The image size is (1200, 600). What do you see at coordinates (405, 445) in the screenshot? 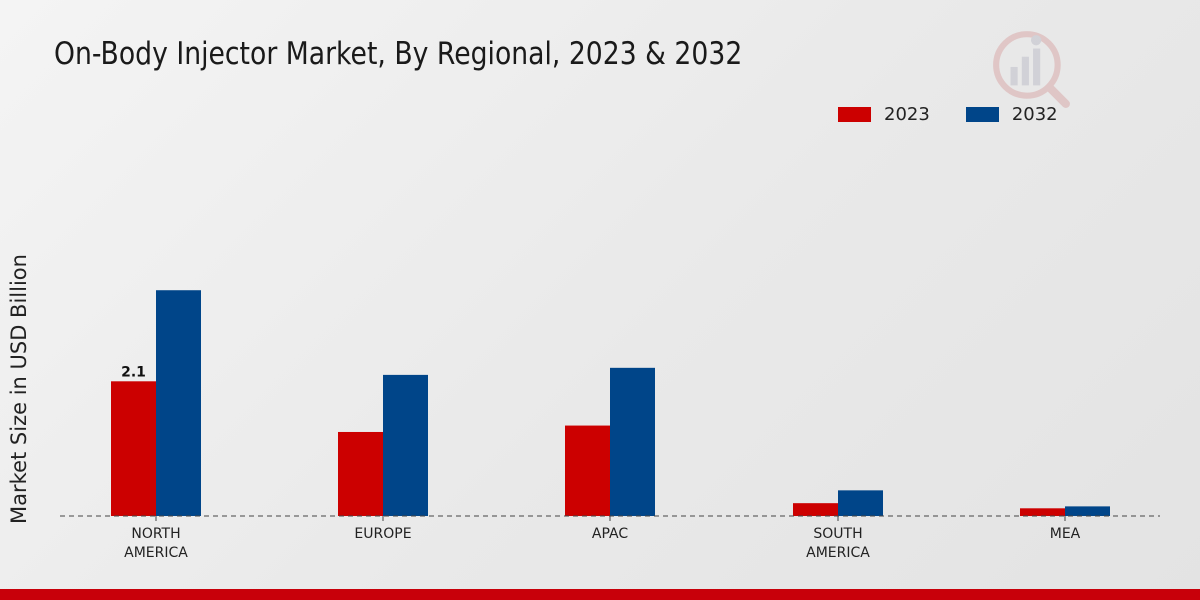
I see `bar-2032-europe` at bounding box center [405, 445].